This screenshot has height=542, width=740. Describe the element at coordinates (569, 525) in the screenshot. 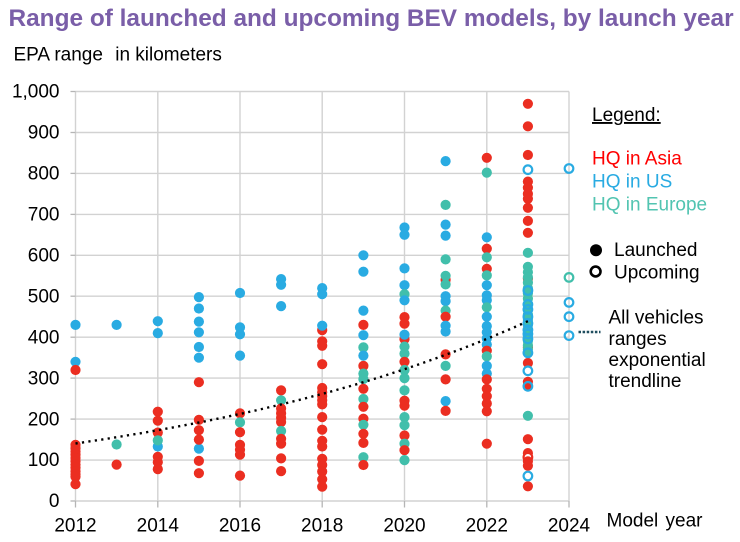

I see `svg-text: 2024` at that location.